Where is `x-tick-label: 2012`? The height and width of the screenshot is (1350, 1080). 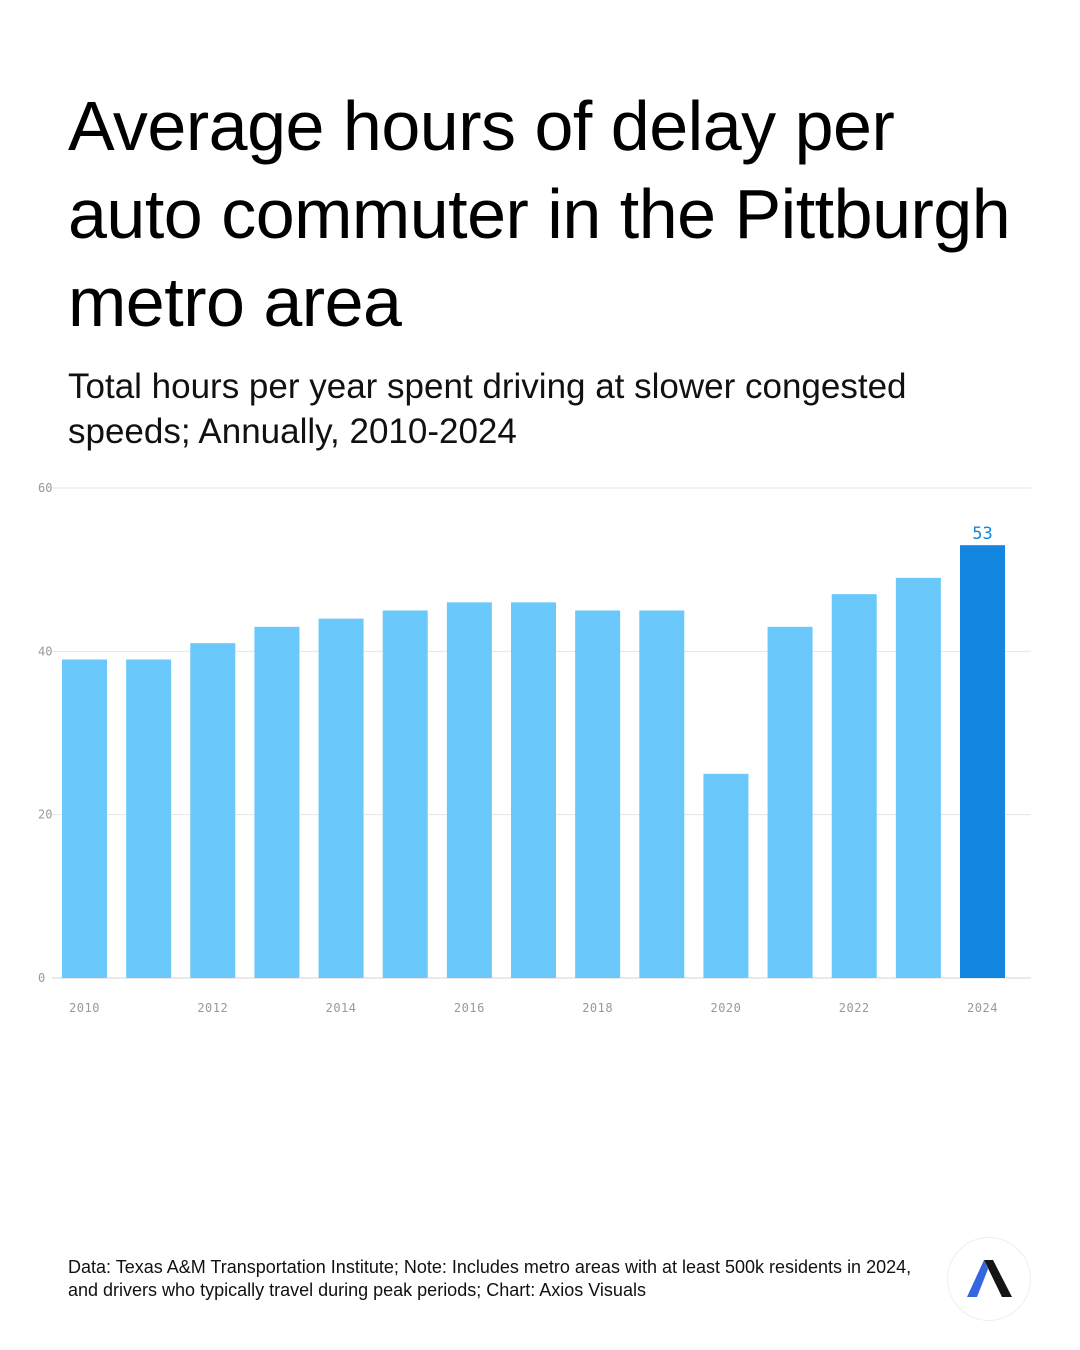
x-tick-label: 2012 is located at coordinates (212, 1008).